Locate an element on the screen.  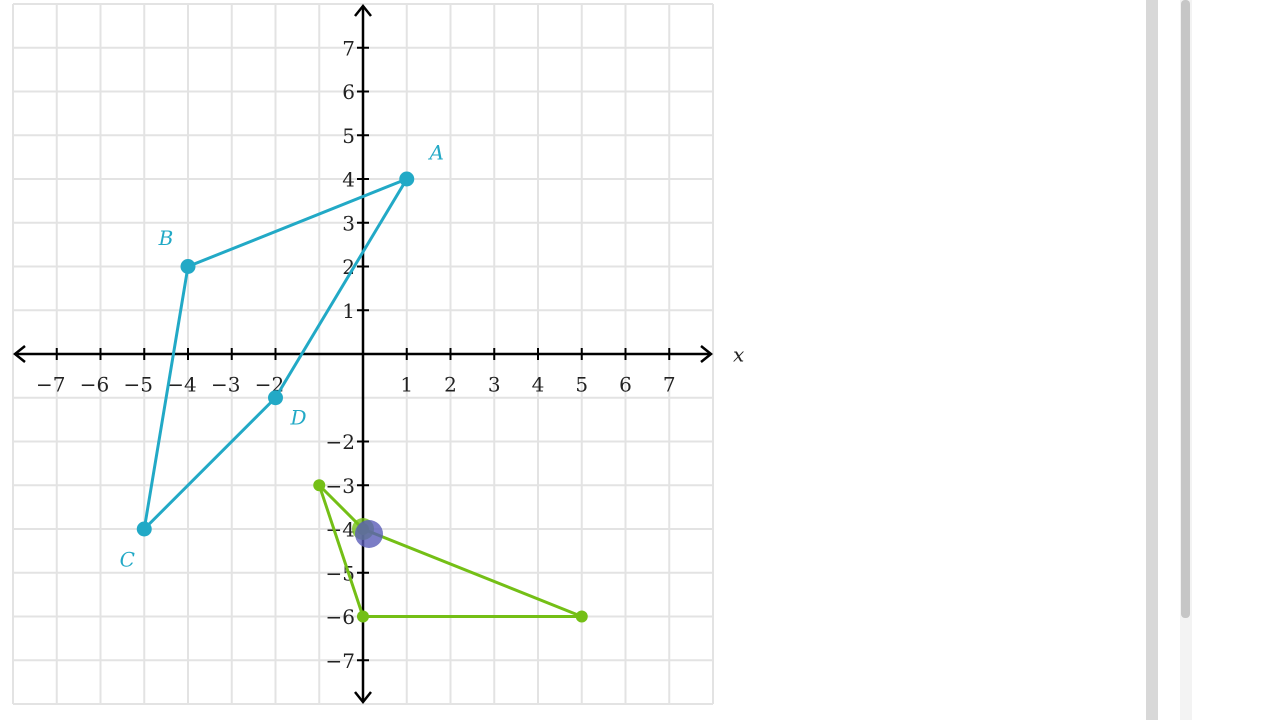
y-tick-label: −6 is located at coordinates (340, 617).